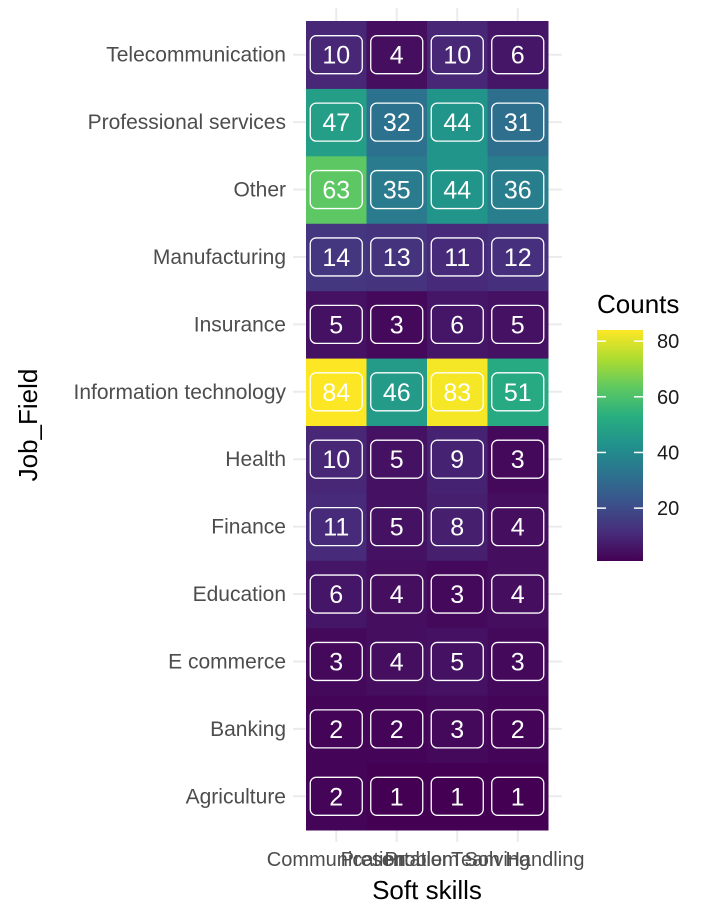 This screenshot has width=720, height=921. I want to click on x-tick-label: Problem Solving, so click(457, 860).